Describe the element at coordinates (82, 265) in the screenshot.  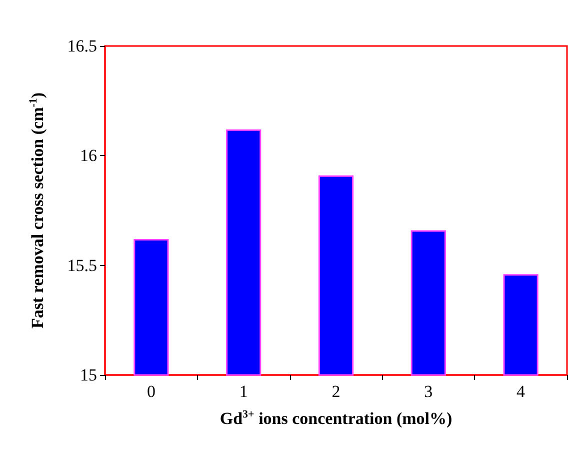
I see `y-tick-label: 15.5` at that location.